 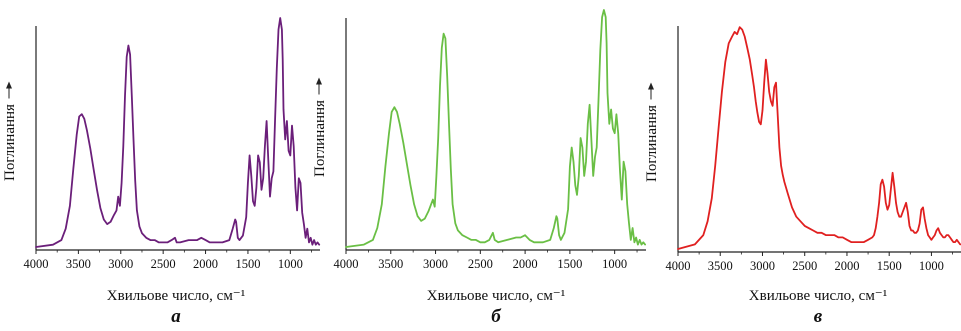 What do you see at coordinates (205, 264) in the screenshot?
I see `x-tick-label-a-2000: 2000` at bounding box center [205, 264].